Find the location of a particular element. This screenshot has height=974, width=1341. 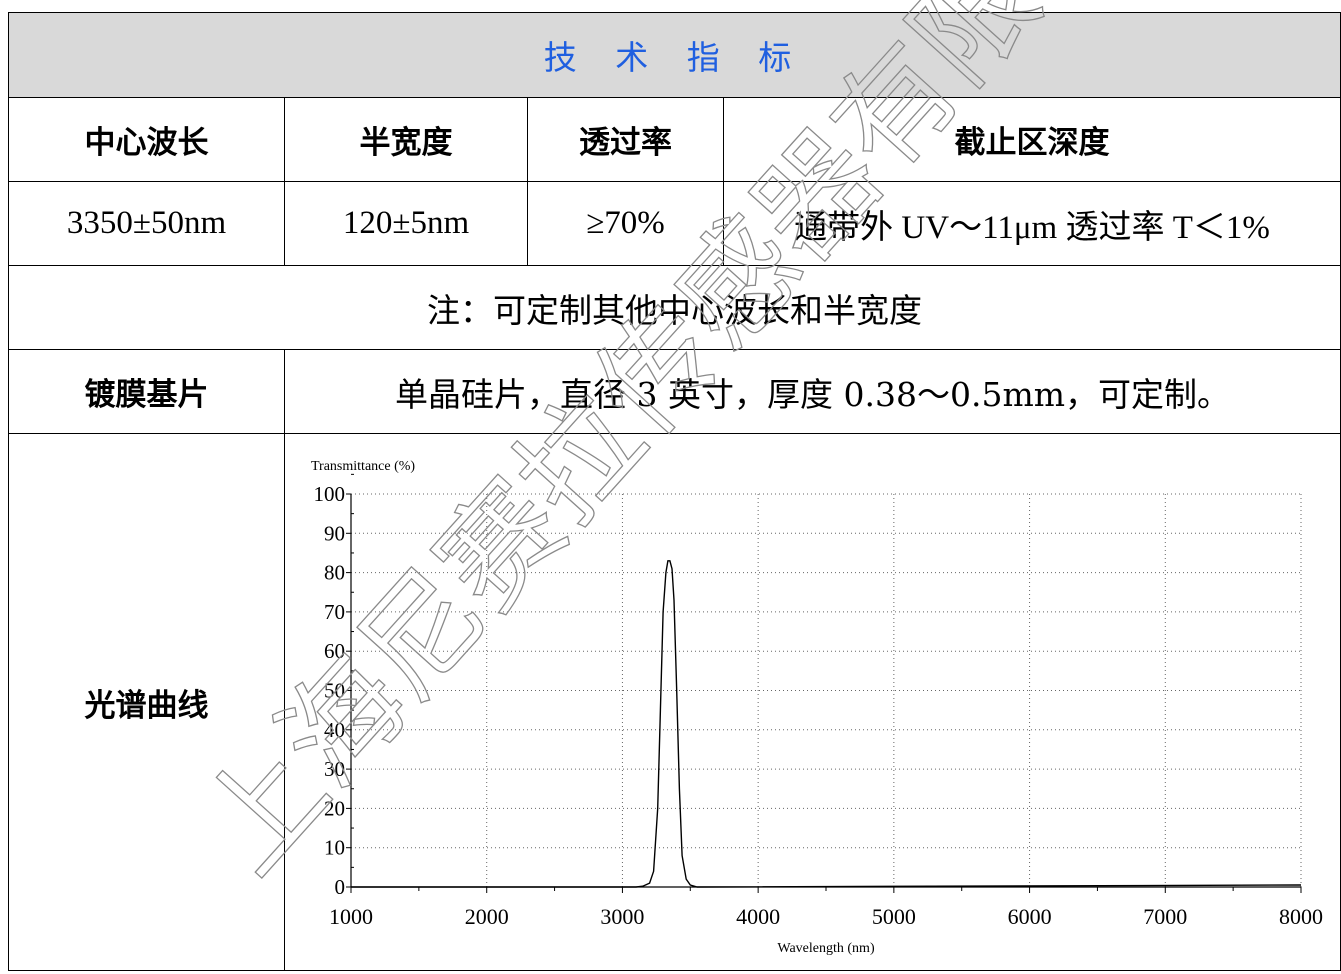

spectrum-label: 光谱曲线 is located at coordinates (146, 702).